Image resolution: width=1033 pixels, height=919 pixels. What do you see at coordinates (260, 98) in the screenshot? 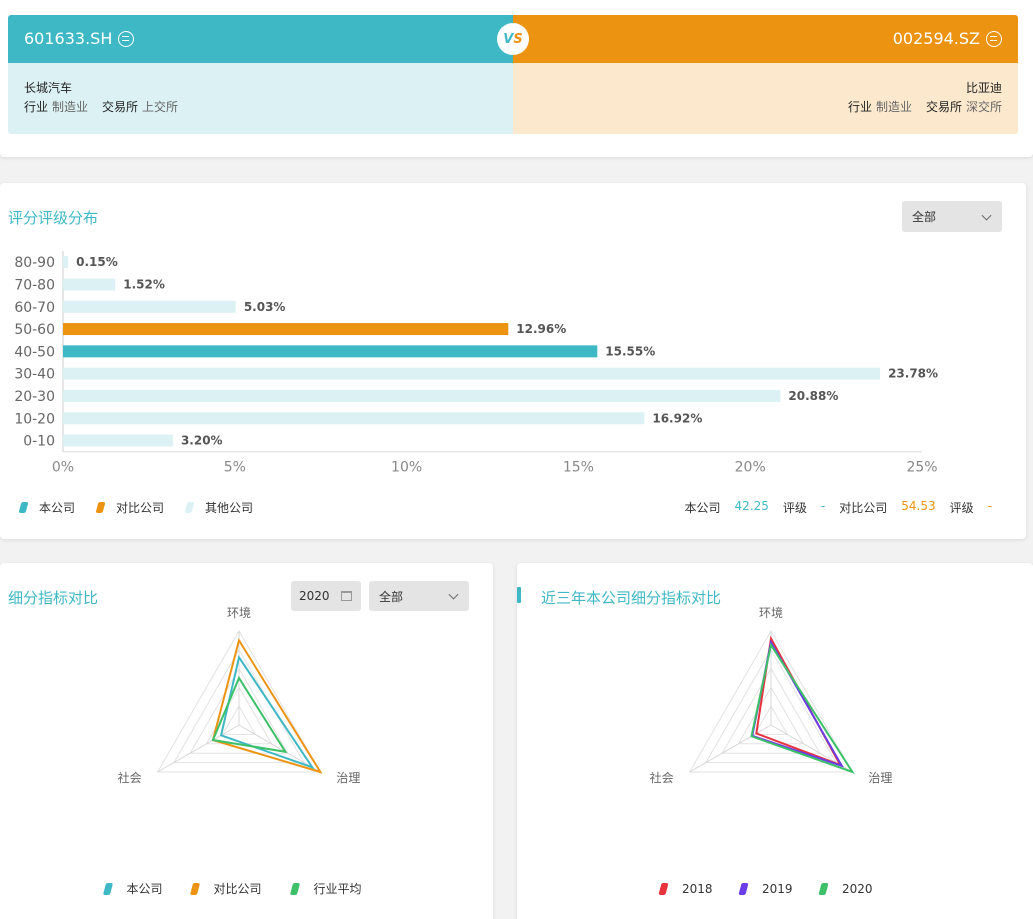
I see `self-company-info: 长城汽车 行业 制造业 交易所 上交所` at bounding box center [260, 98].